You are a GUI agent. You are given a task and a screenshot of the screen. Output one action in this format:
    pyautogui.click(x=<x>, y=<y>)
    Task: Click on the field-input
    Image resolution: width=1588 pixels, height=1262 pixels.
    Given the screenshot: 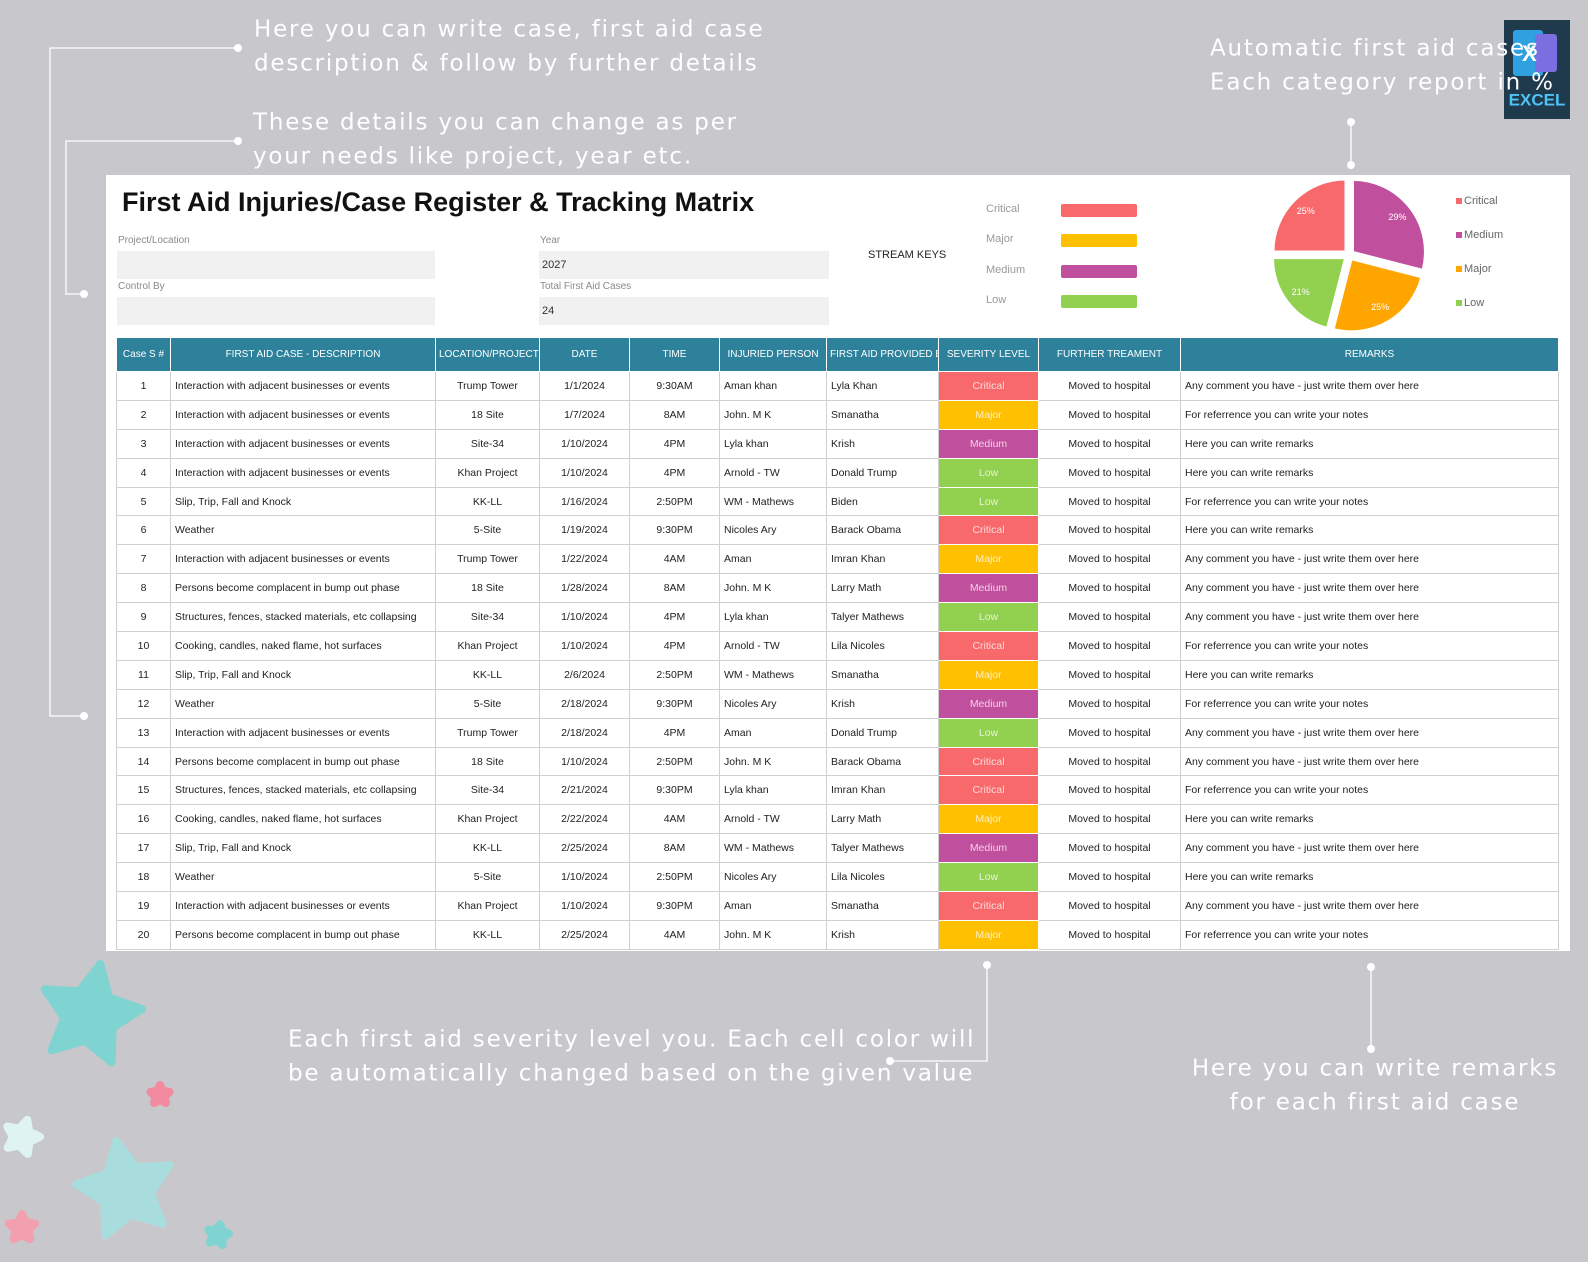 What is the action you would take?
    pyautogui.click(x=276, y=265)
    